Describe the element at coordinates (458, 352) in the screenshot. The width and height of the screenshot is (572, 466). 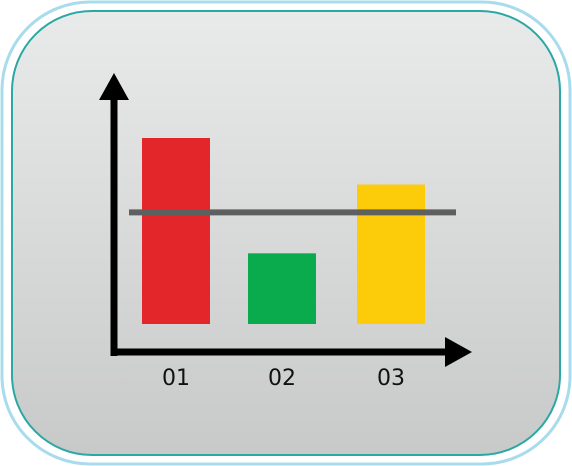
I see `x-axis-arrowhead-icon` at that location.